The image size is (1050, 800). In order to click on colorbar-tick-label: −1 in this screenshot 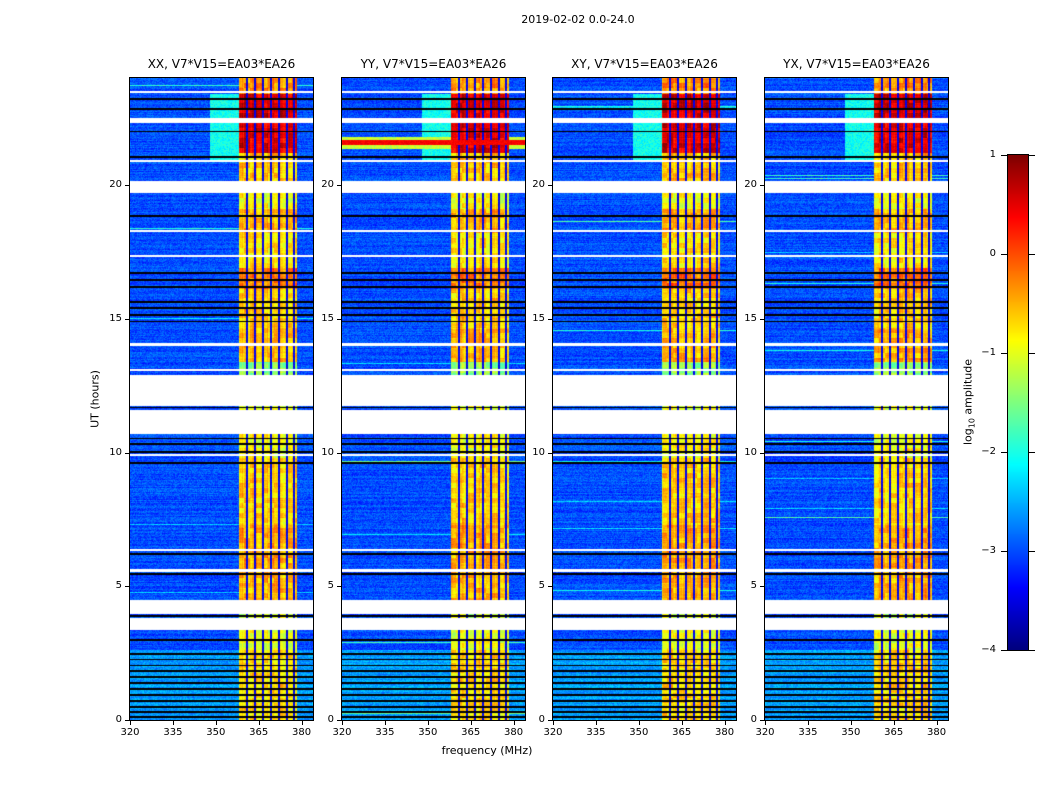, I will do `click(988, 352)`.